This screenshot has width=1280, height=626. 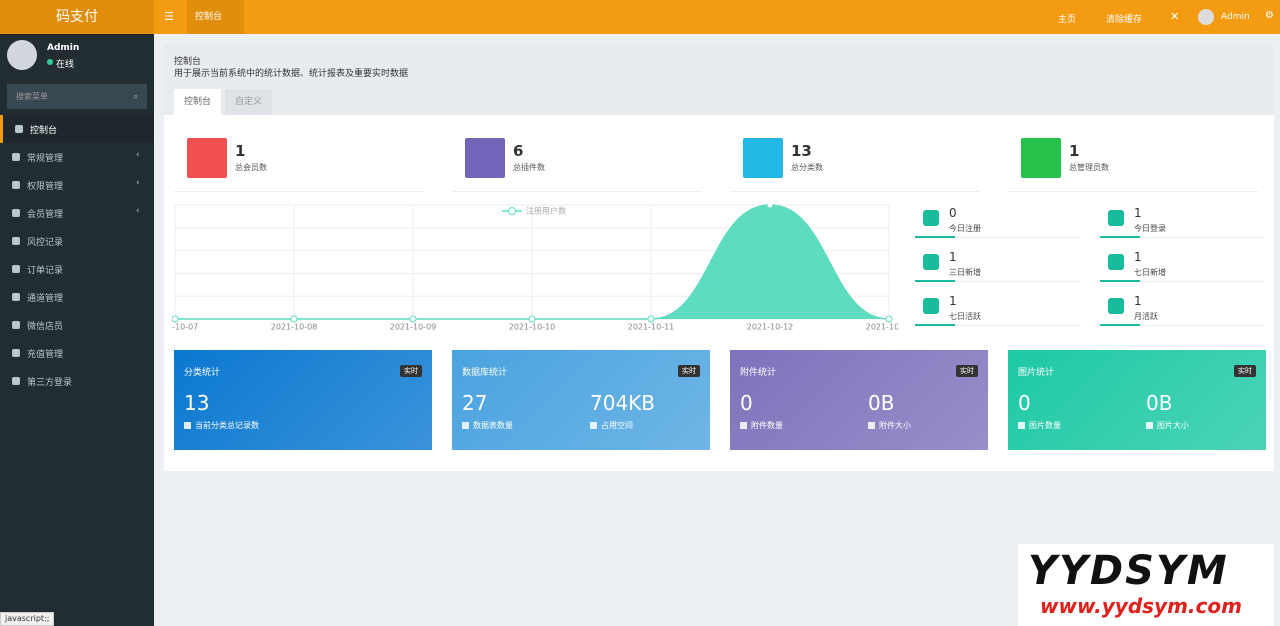 What do you see at coordinates (1206, 17) in the screenshot?
I see `avatar` at bounding box center [1206, 17].